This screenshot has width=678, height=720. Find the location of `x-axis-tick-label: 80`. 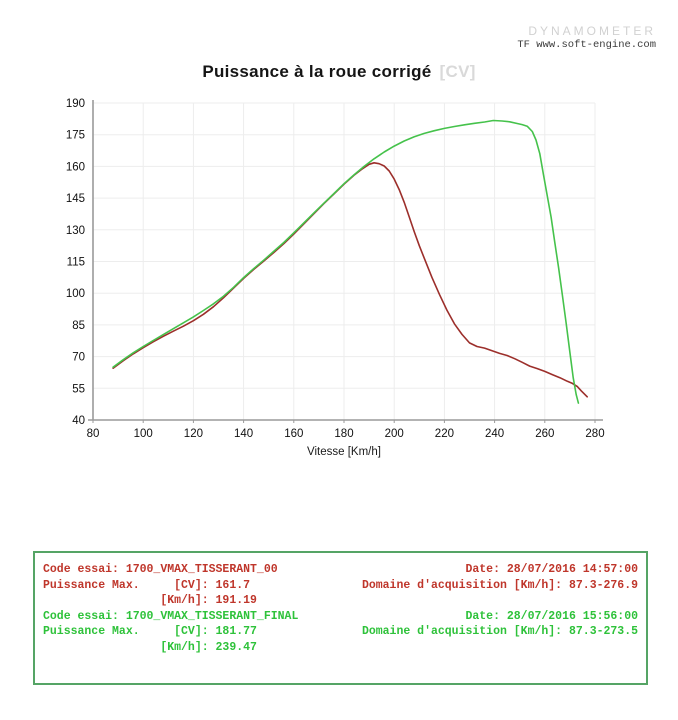

x-axis-tick-label: 80 is located at coordinates (93, 434).